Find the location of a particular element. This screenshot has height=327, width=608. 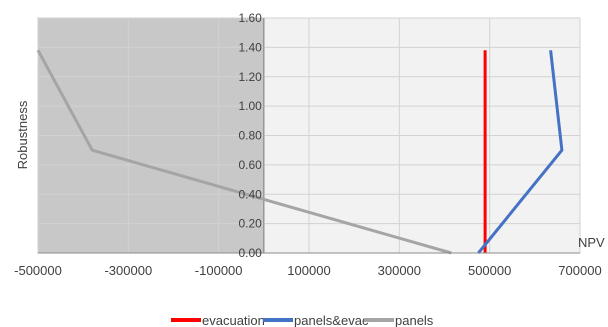

y-tick-label: 1.60 is located at coordinates (250, 18).